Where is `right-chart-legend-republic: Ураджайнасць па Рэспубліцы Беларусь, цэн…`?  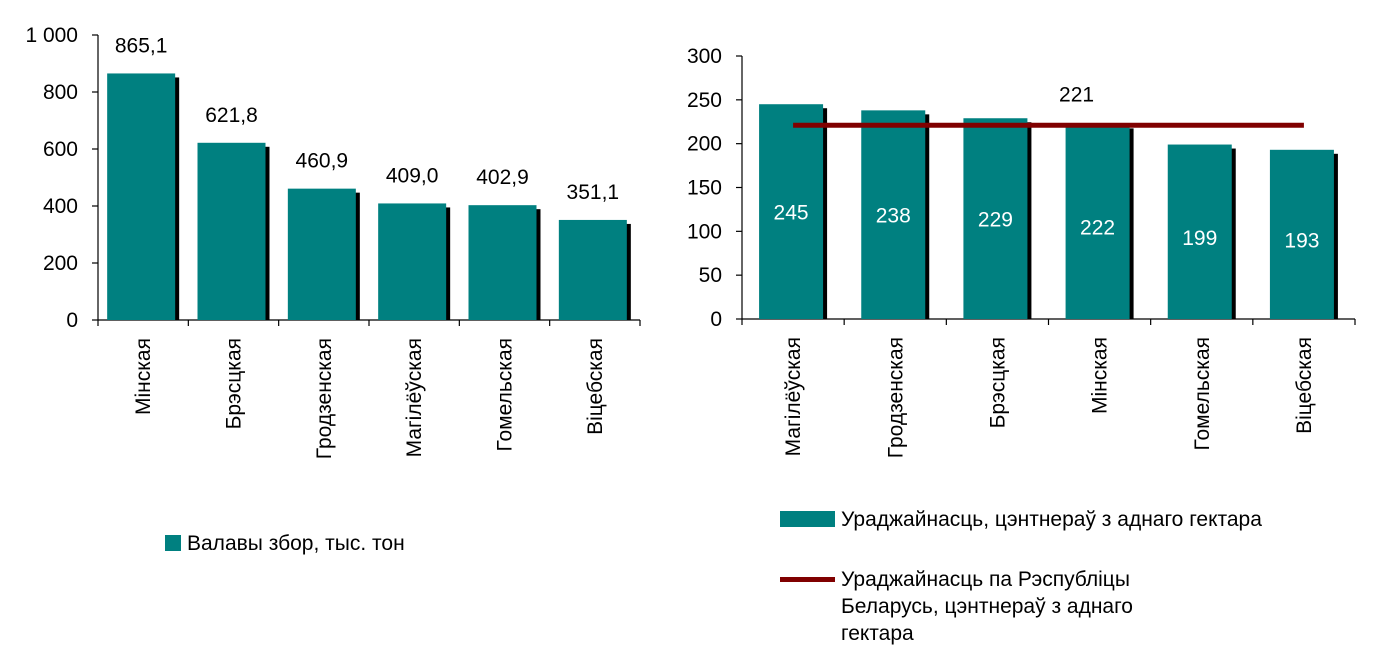 right-chart-legend-republic: Ураджайнасць па Рэспубліцы Беларусь, цэн… is located at coordinates (980, 606).